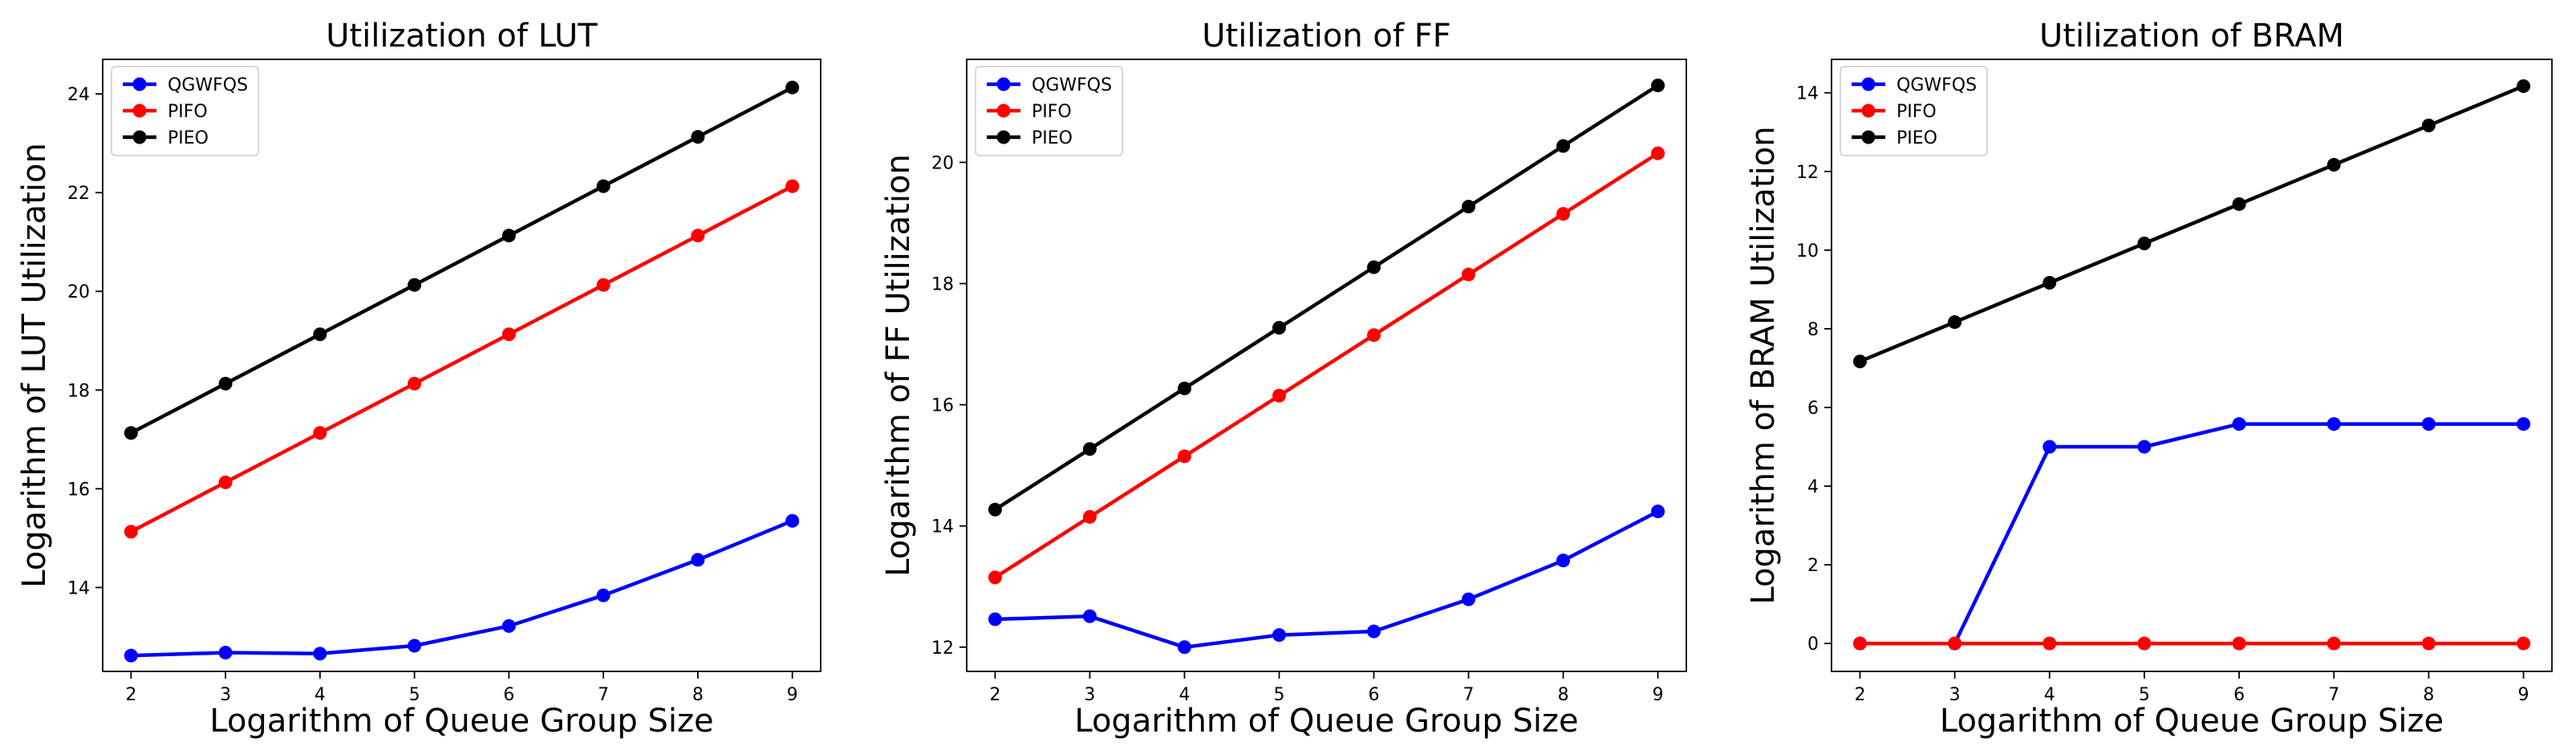 The height and width of the screenshot is (750, 2576). What do you see at coordinates (1813, 330) in the screenshot?
I see `y-tick-label: 8` at bounding box center [1813, 330].